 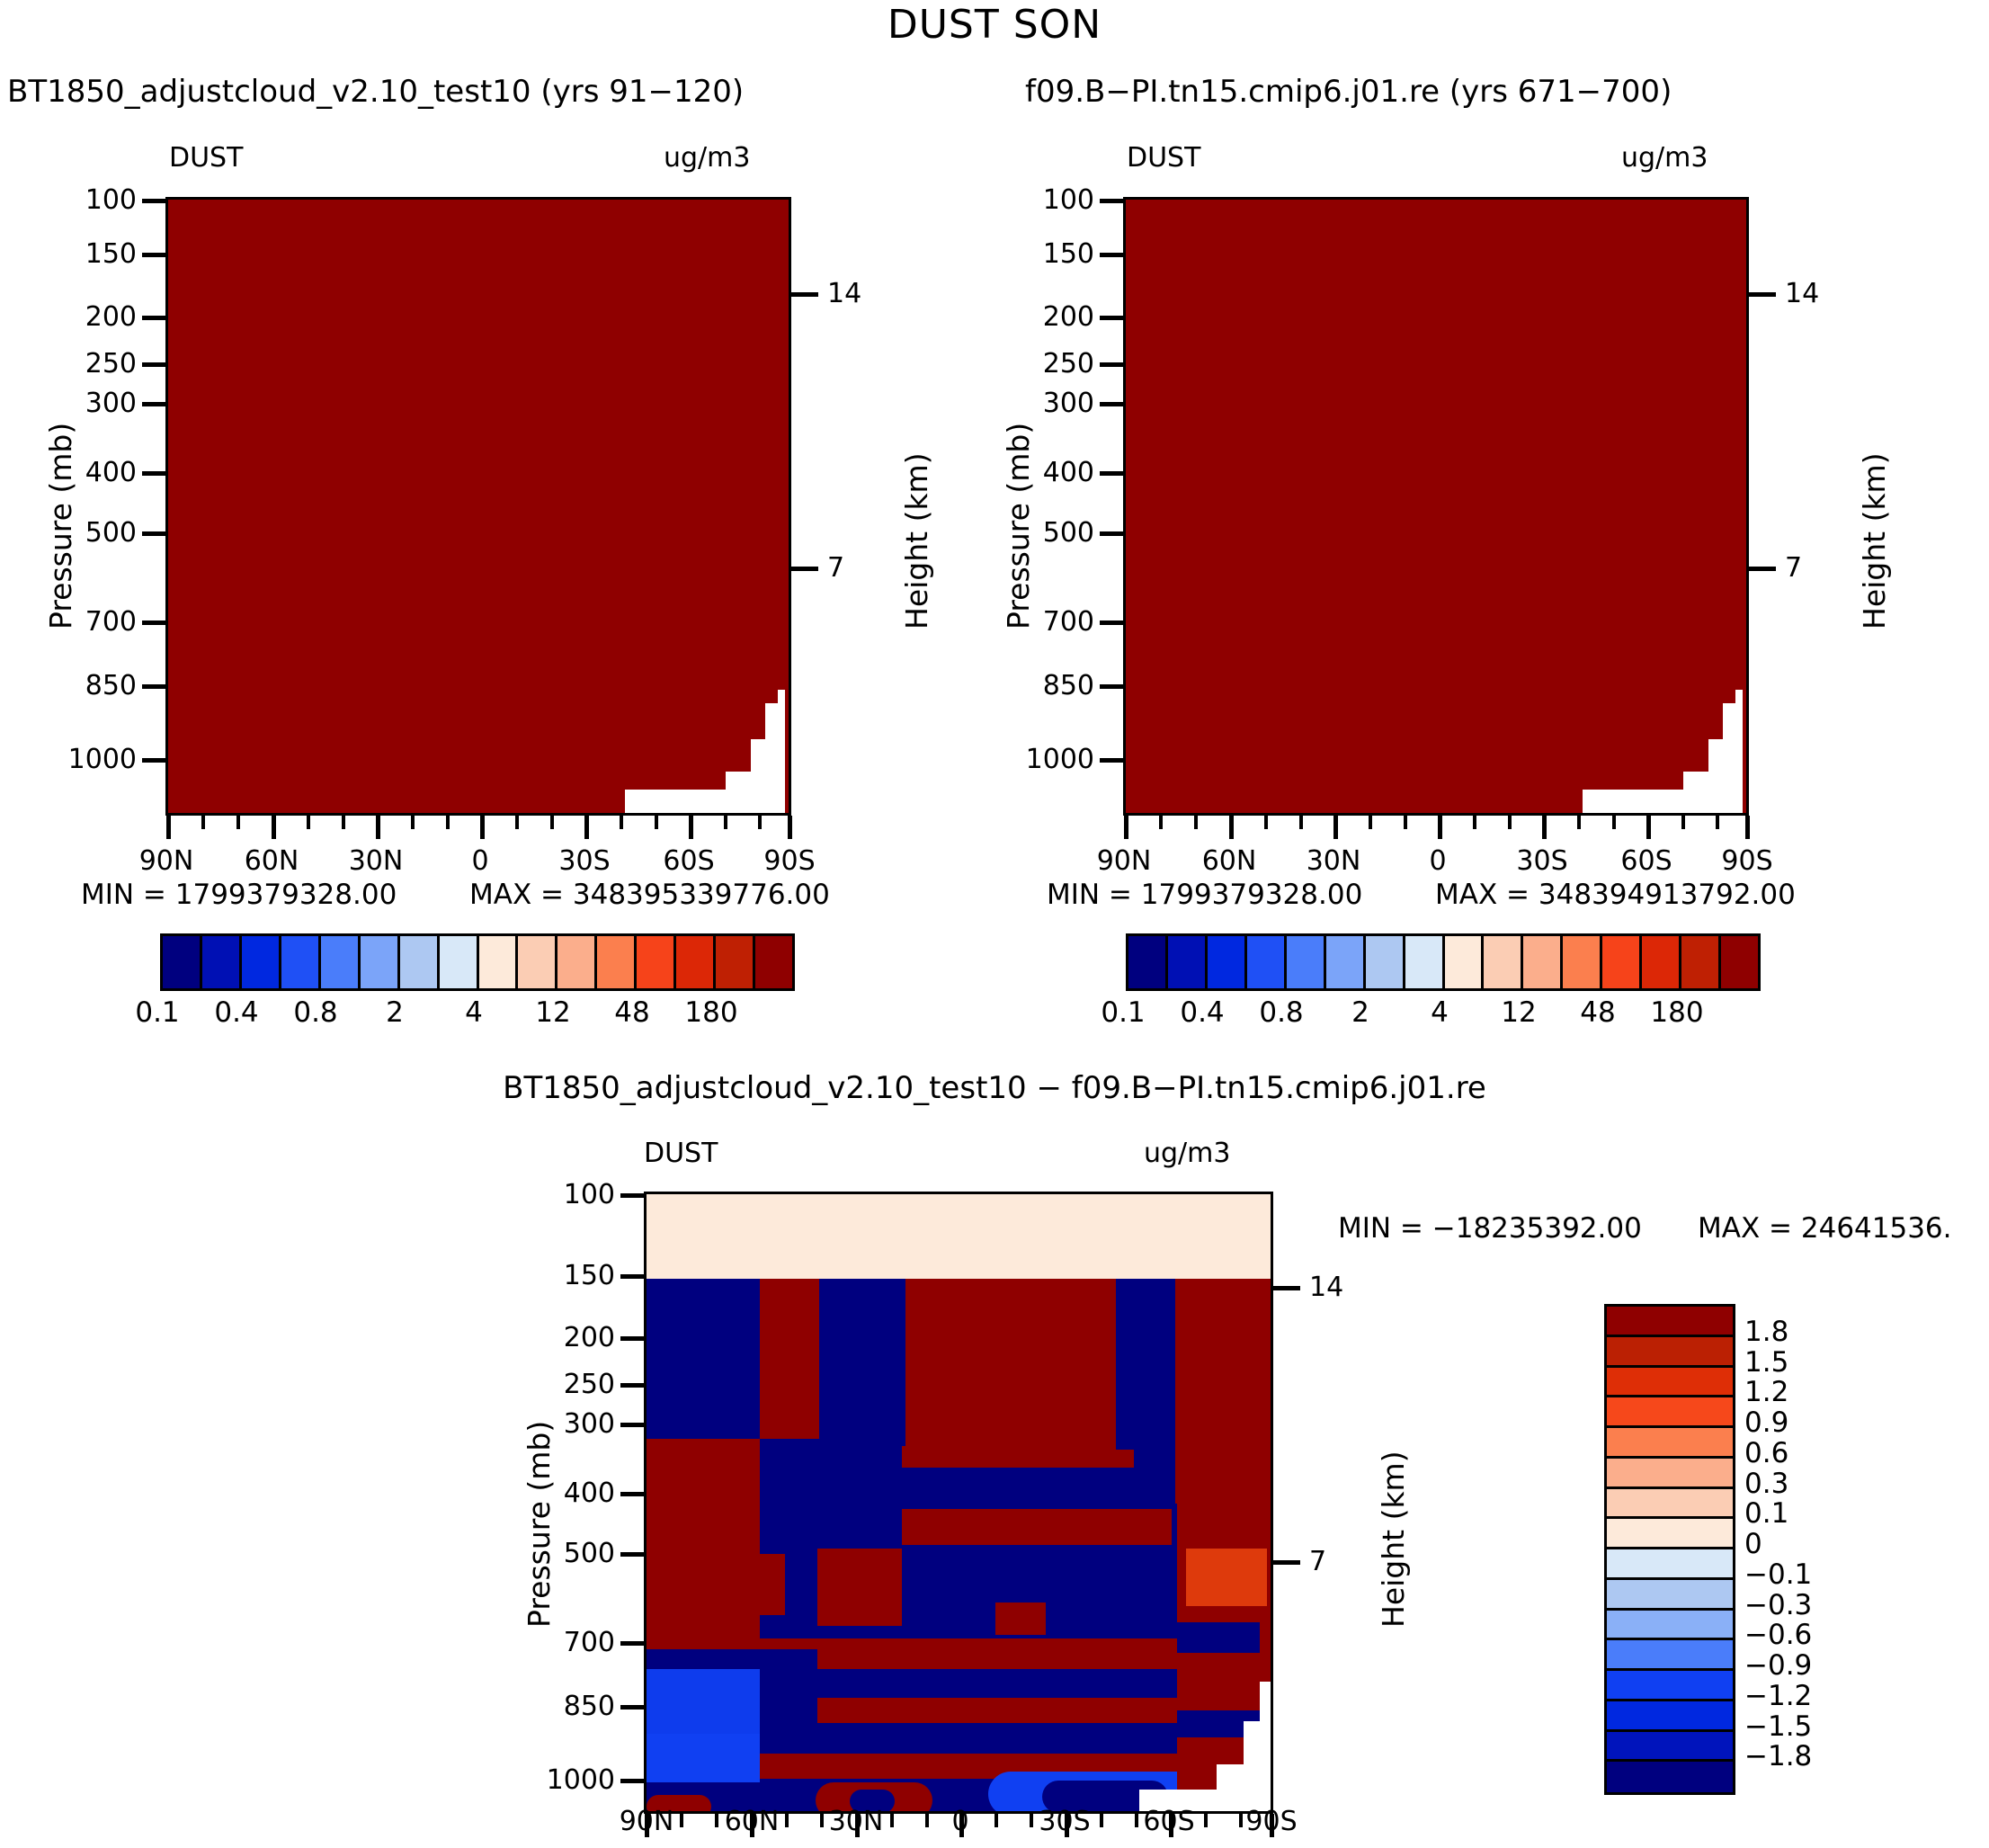 I want to click on left-cb-label-6: 48, so click(x=632, y=1013).